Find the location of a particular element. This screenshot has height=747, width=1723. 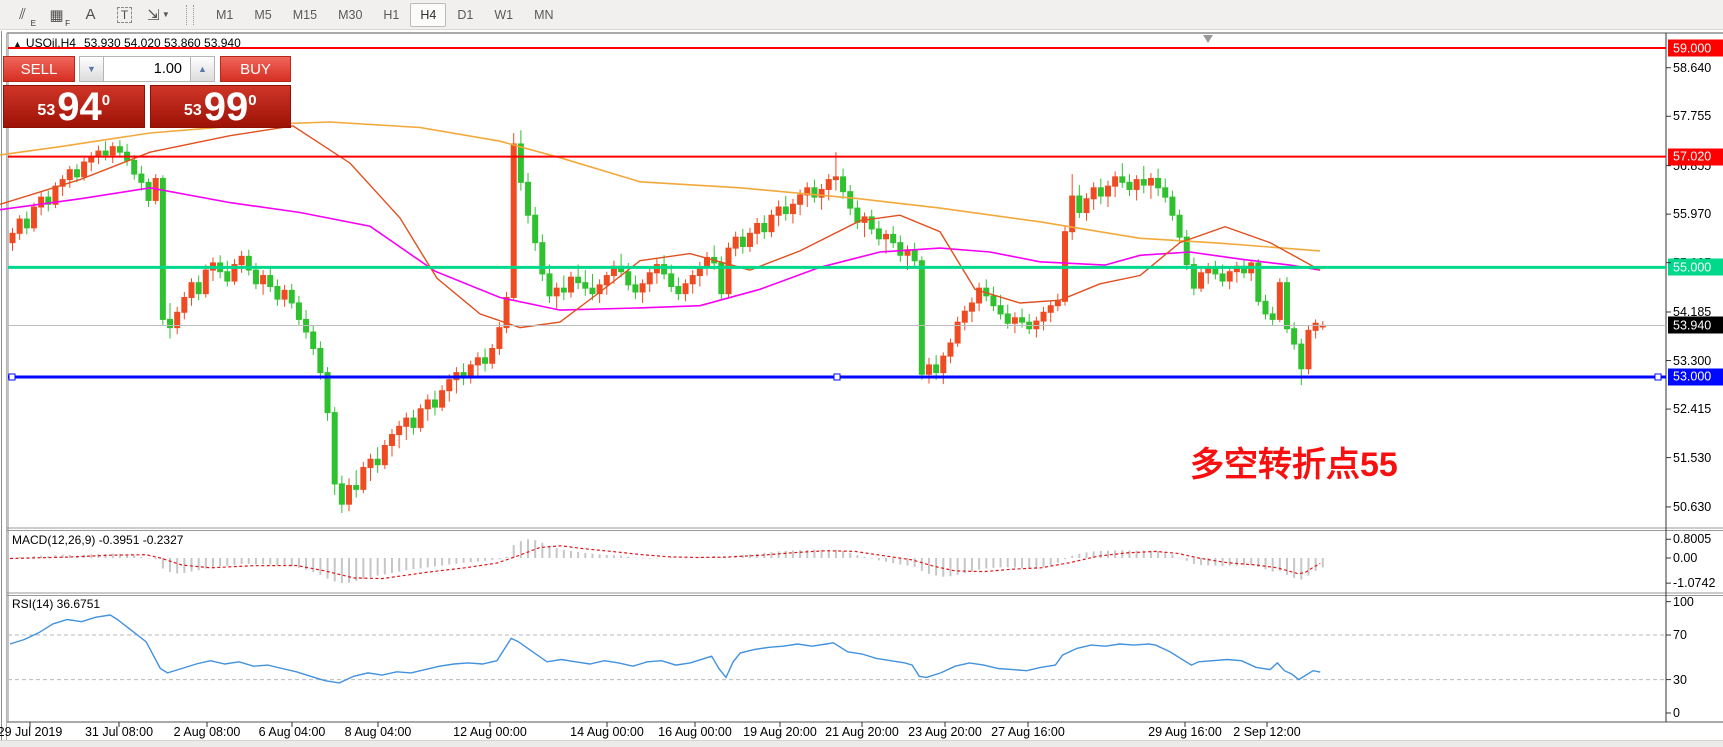

rsi-axis-label: 30 is located at coordinates (1680, 679).